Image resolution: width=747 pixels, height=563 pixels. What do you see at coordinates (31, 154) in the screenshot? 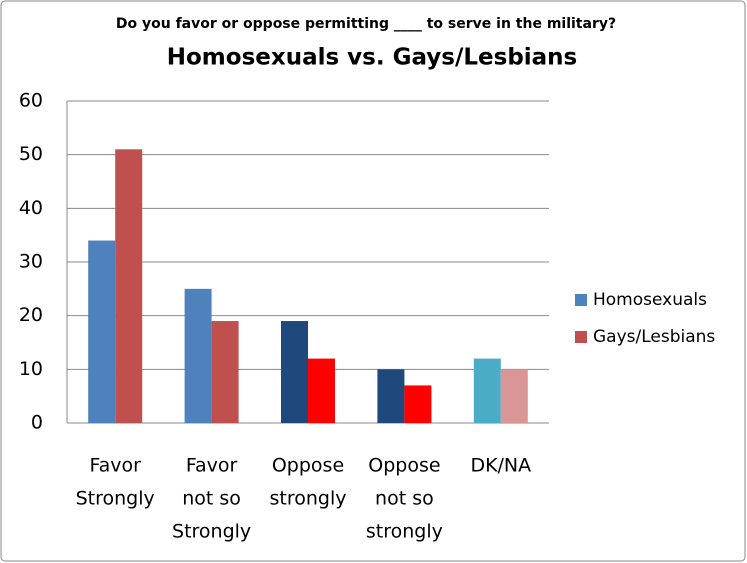
I see `y-tick-label: 50` at bounding box center [31, 154].